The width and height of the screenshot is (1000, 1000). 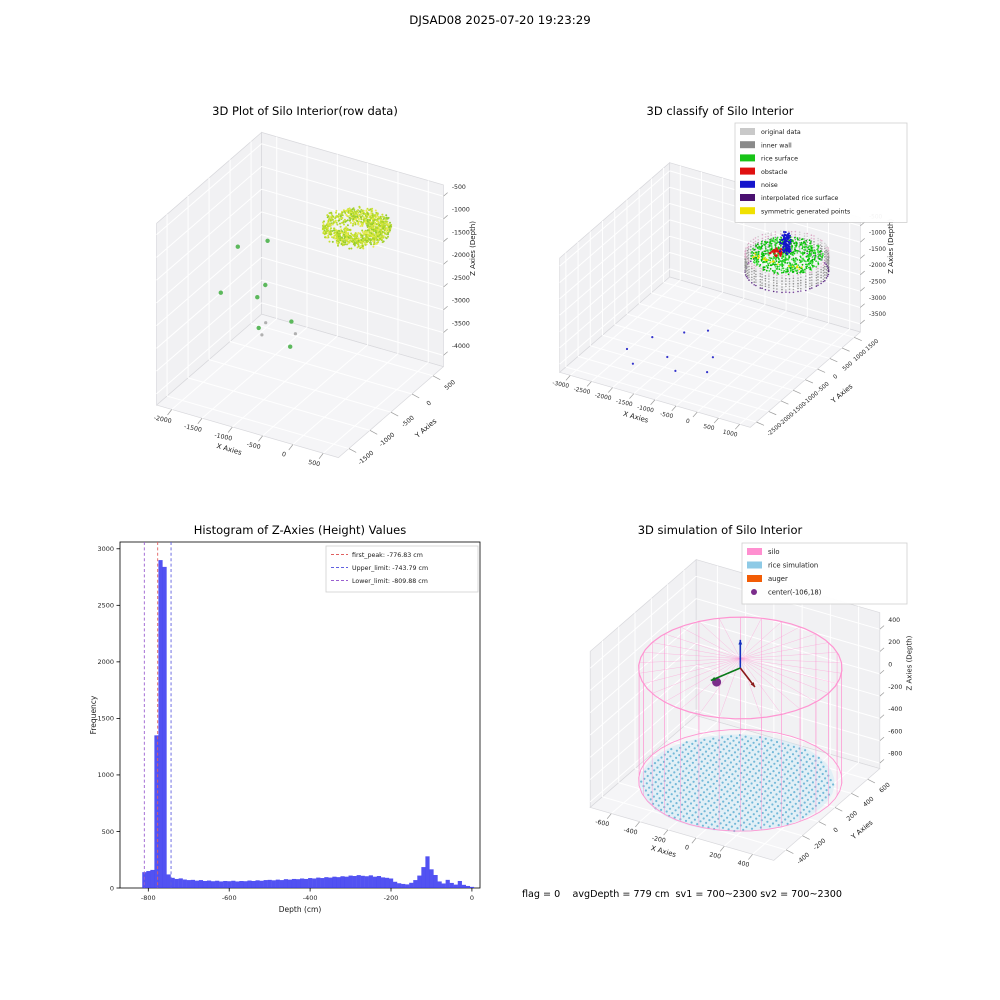 I want to click on svg-text: inner wall, so click(x=776, y=145).